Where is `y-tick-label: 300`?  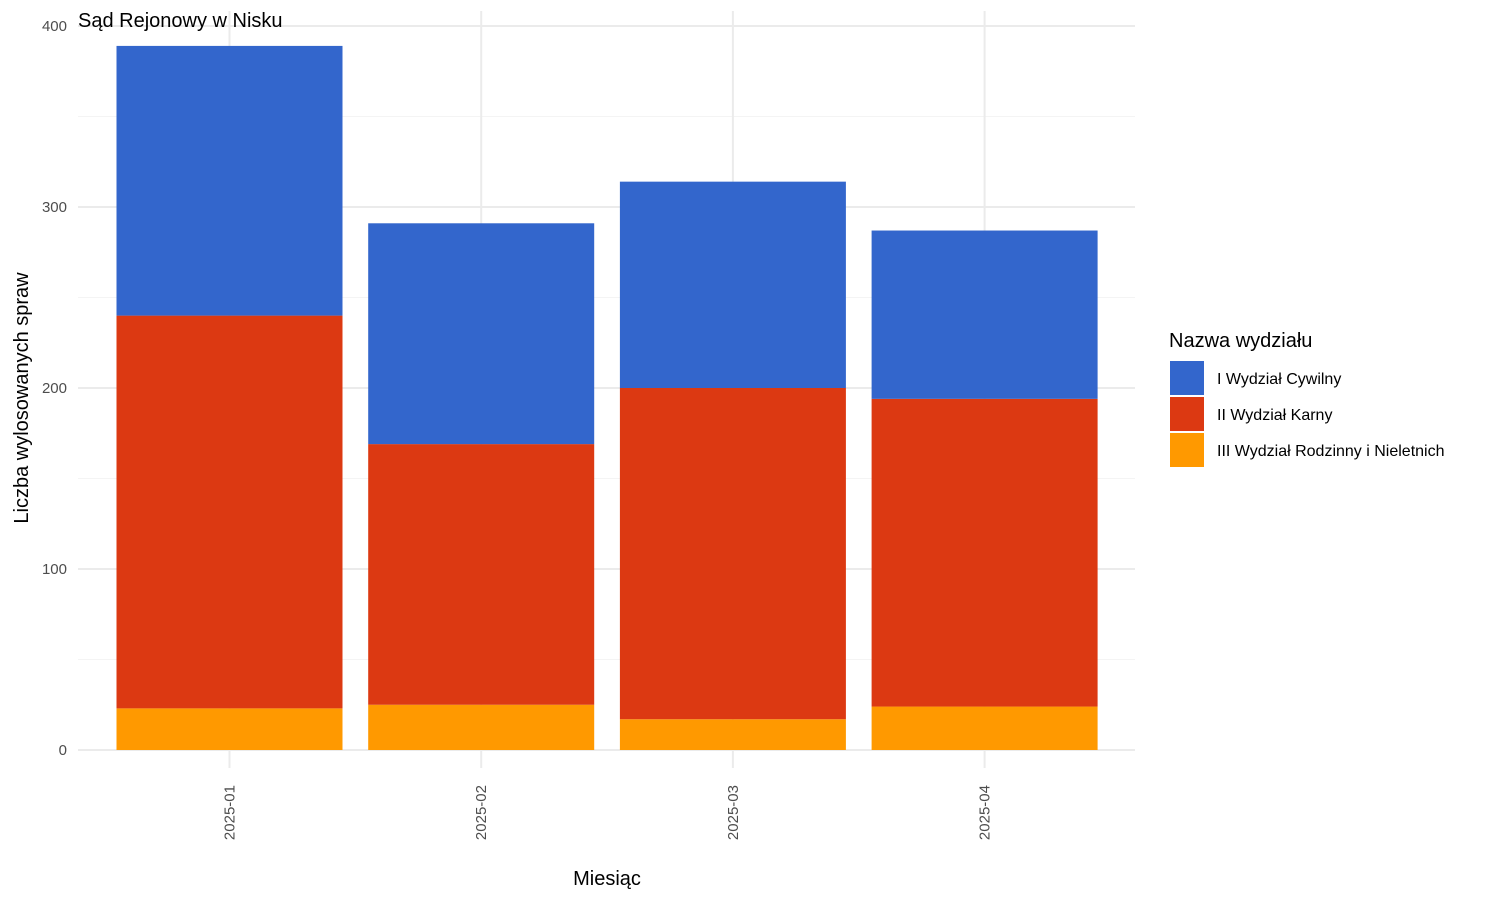
y-tick-label: 300 is located at coordinates (54, 207).